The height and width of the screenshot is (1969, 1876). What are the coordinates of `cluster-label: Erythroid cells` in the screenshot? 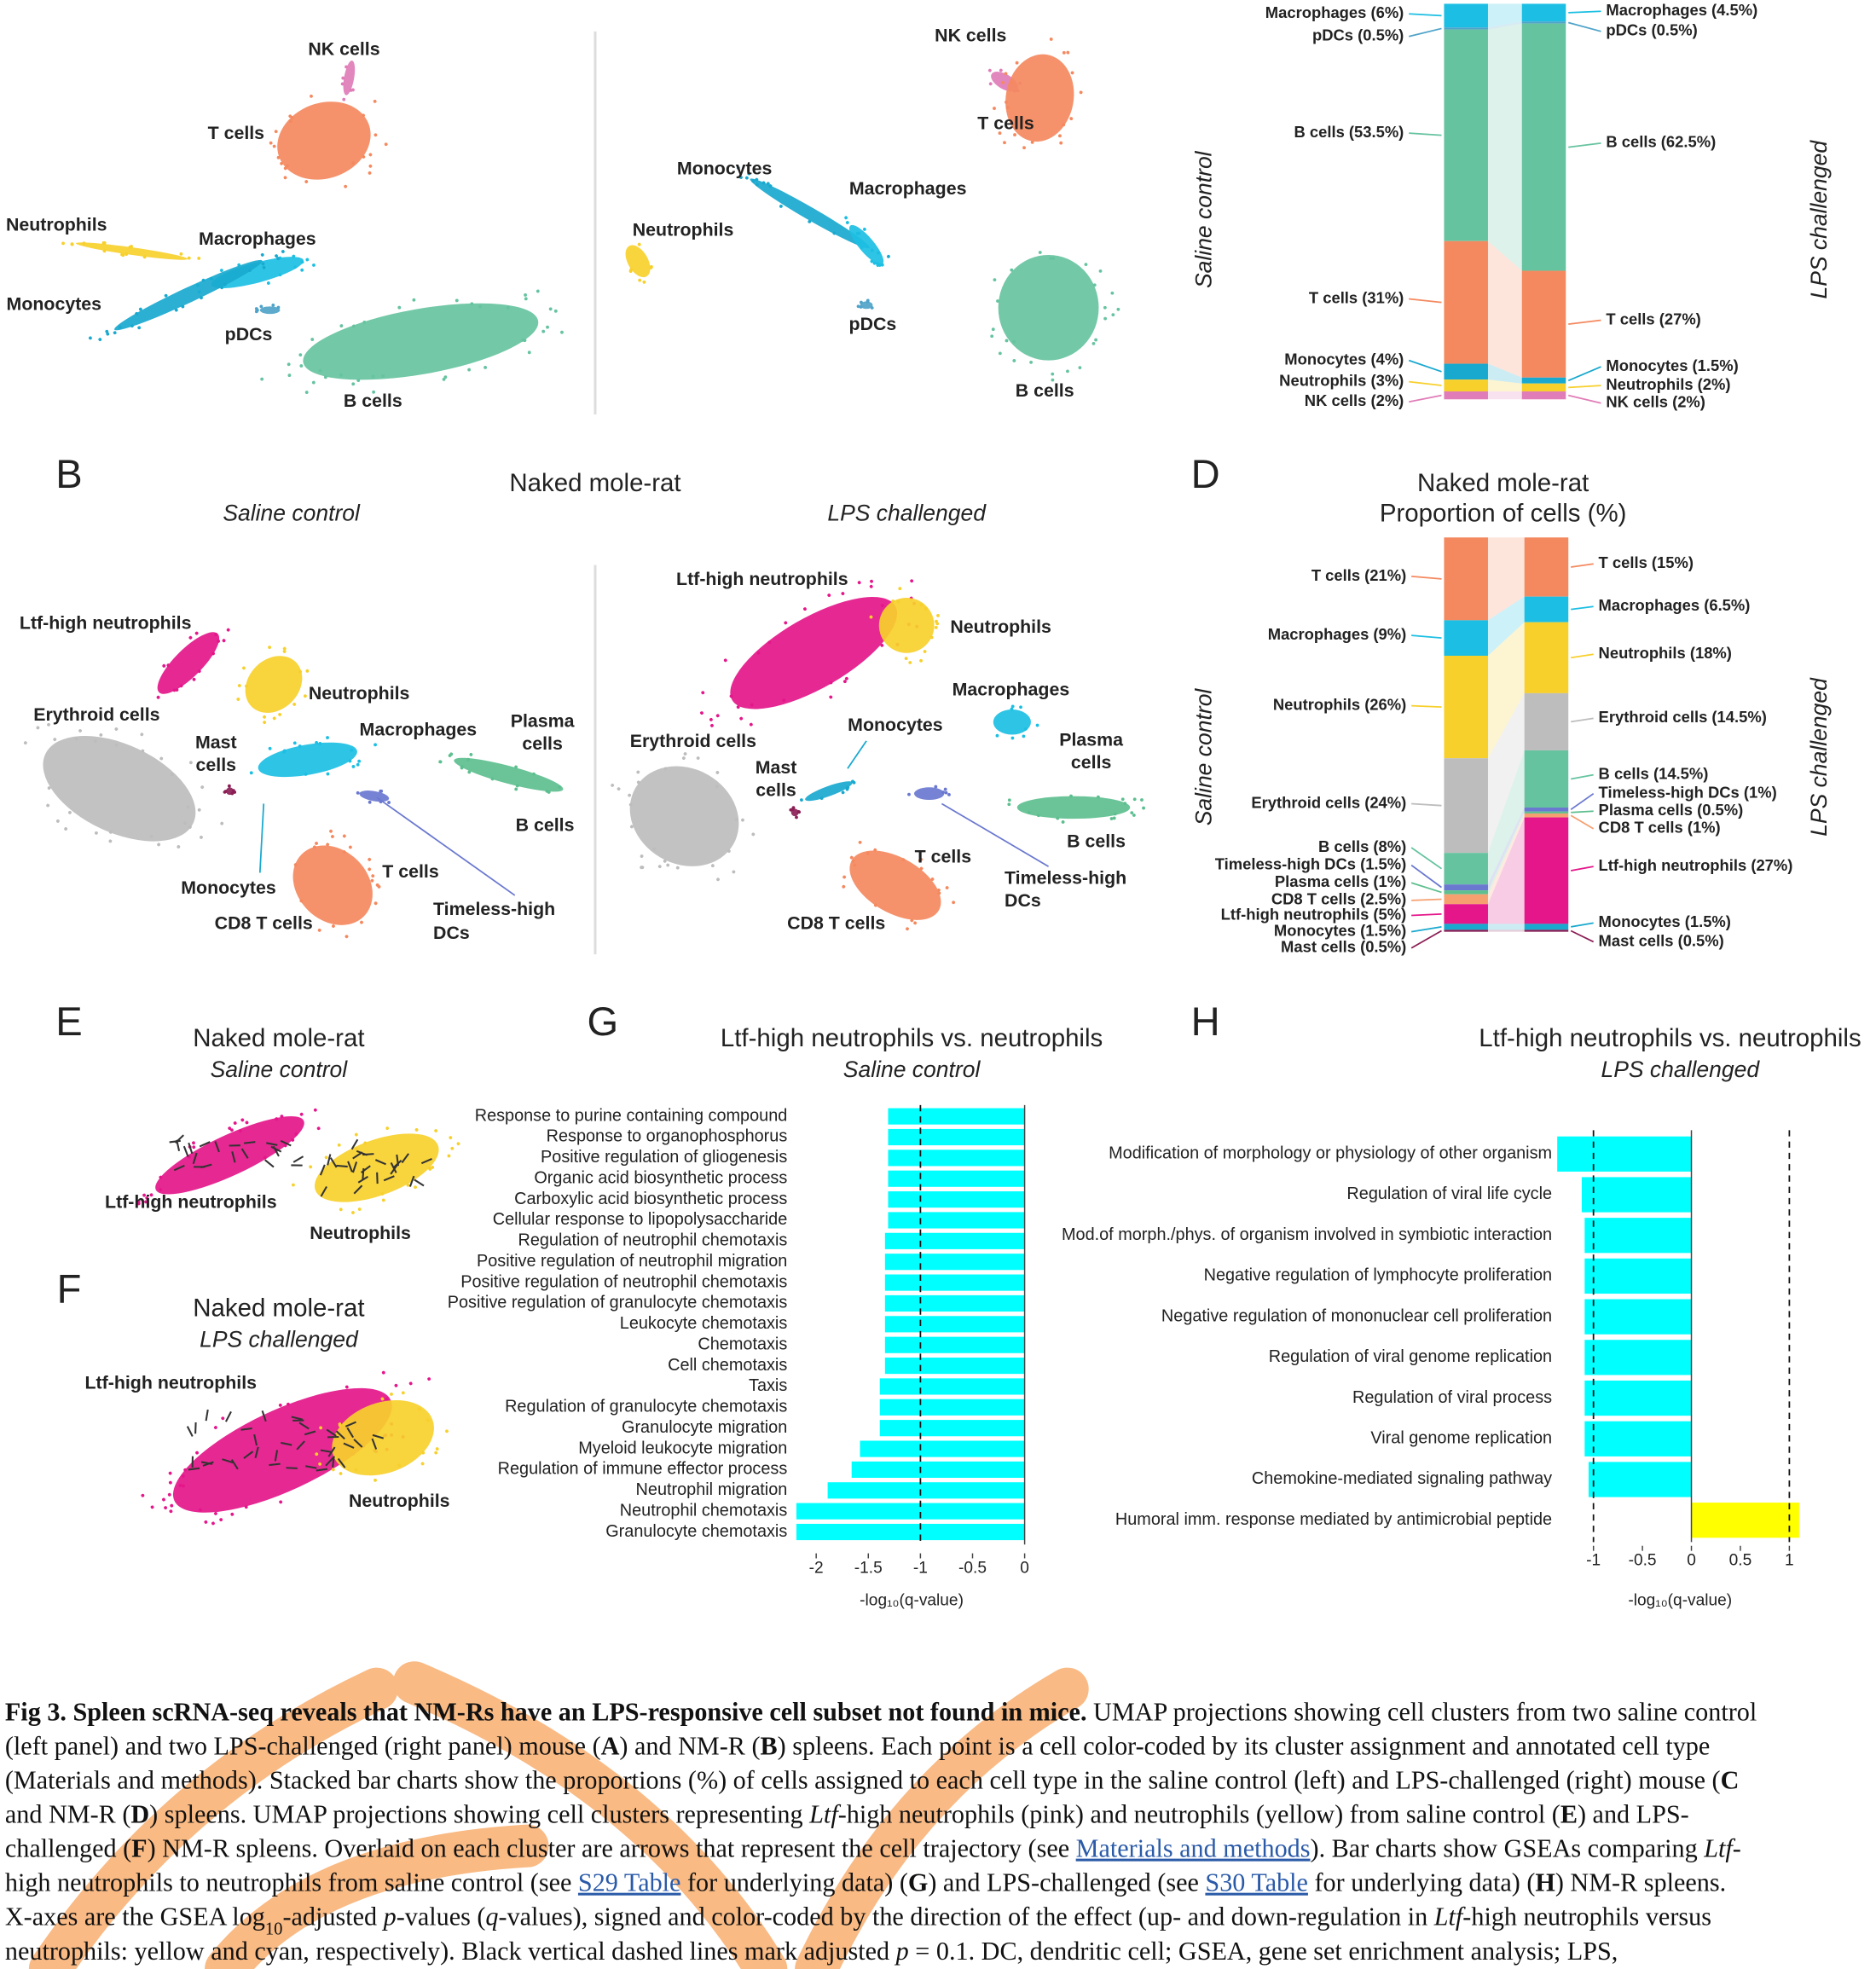 It's located at (96, 714).